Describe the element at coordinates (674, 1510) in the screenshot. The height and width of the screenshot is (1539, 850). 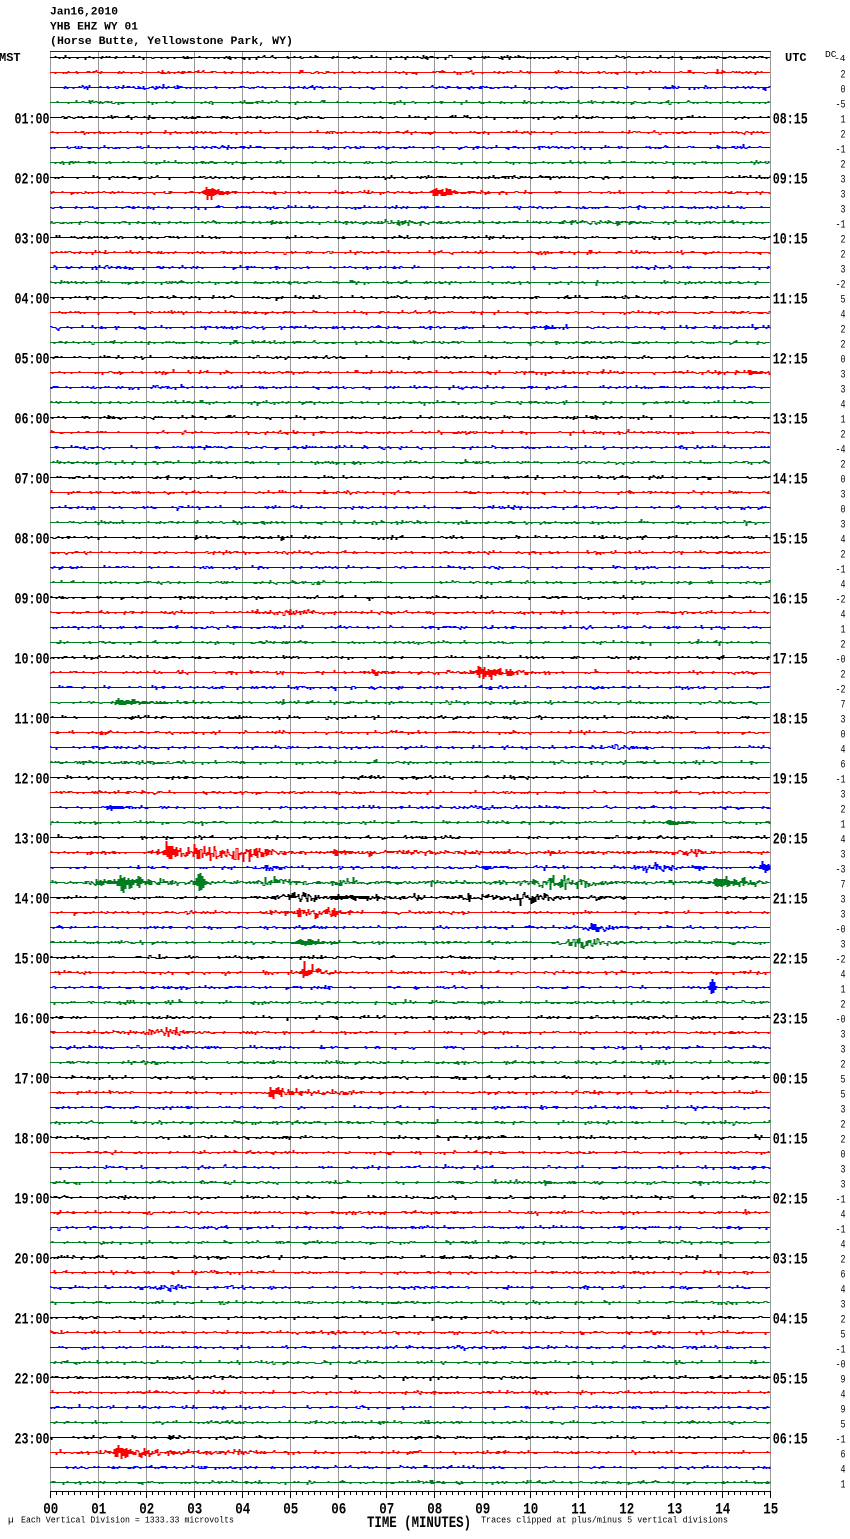
I see `svg-text: 13` at that location.